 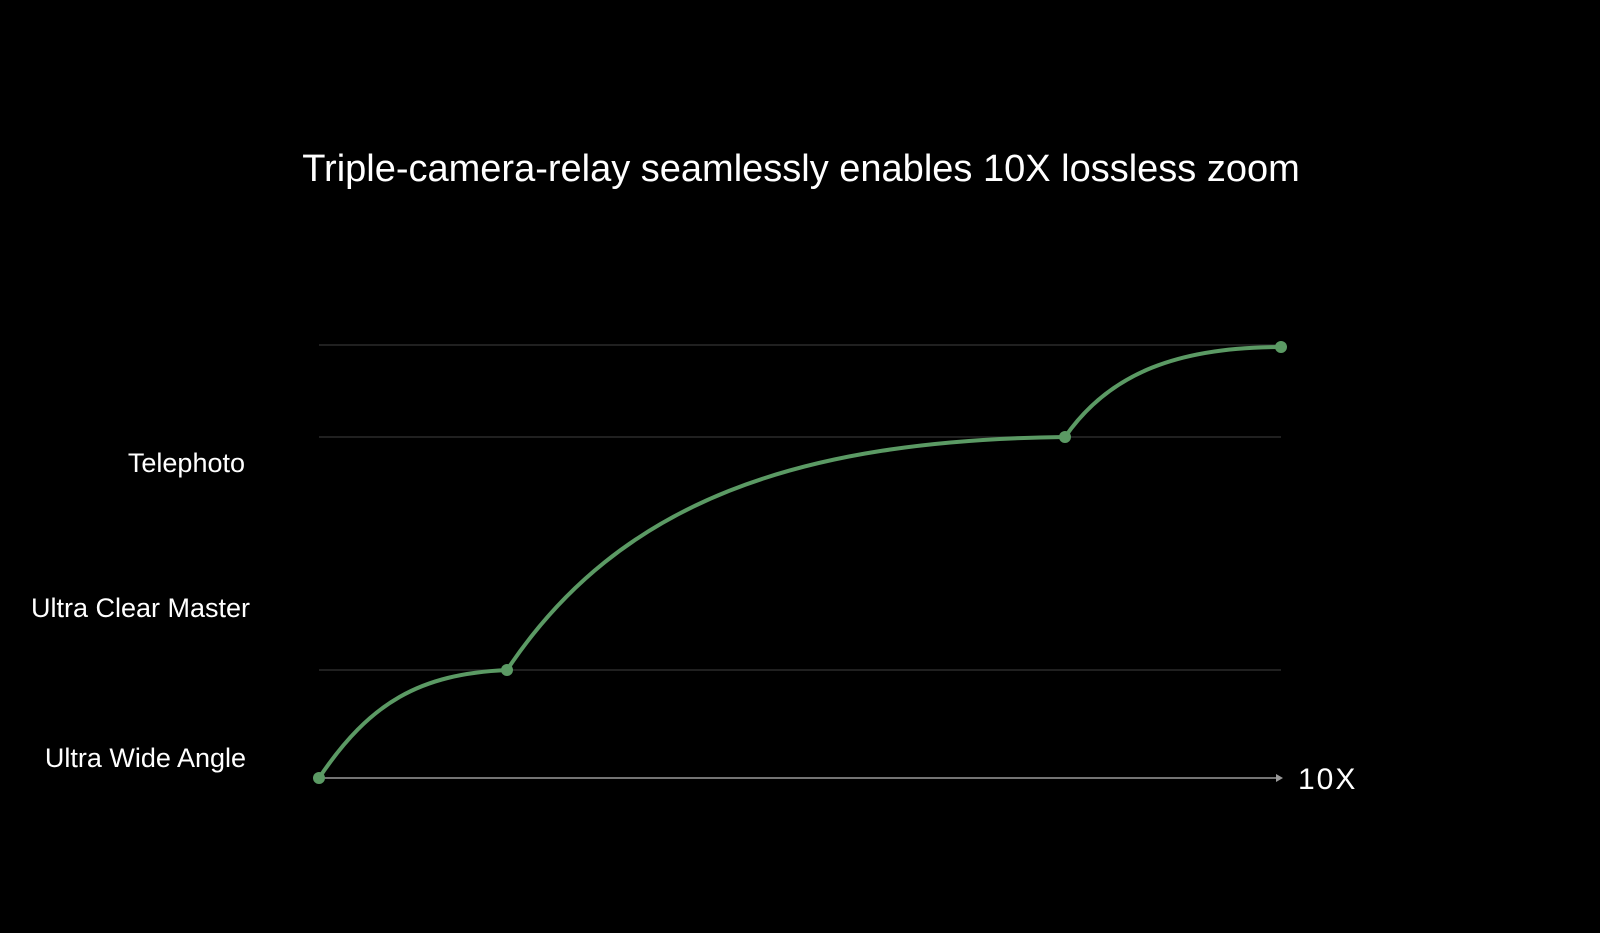 What do you see at coordinates (186, 463) in the screenshot?
I see `level-label: Telephoto` at bounding box center [186, 463].